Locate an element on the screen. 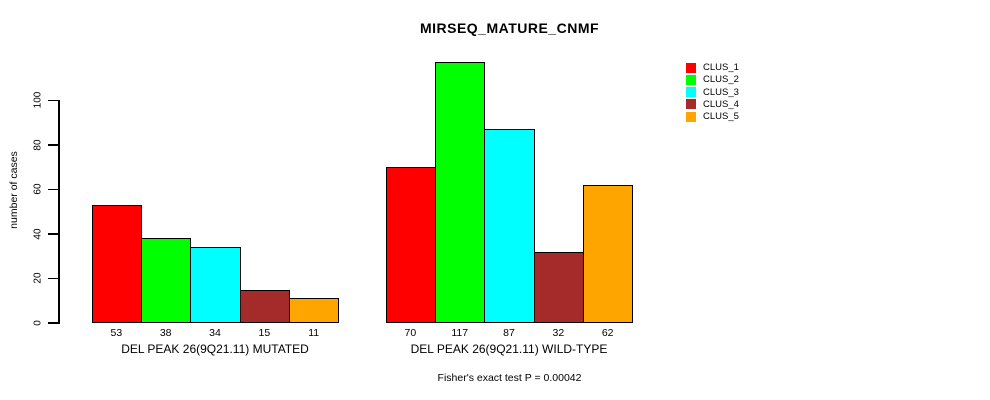 This screenshot has height=400, width=990. bar-value-label: 87 is located at coordinates (509, 333).